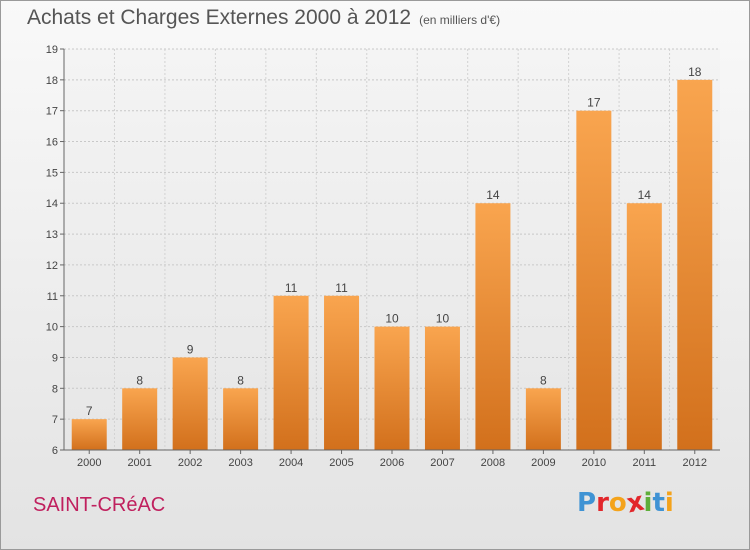  Describe the element at coordinates (543, 463) in the screenshot. I see `x-tick-label: 2009` at that location.